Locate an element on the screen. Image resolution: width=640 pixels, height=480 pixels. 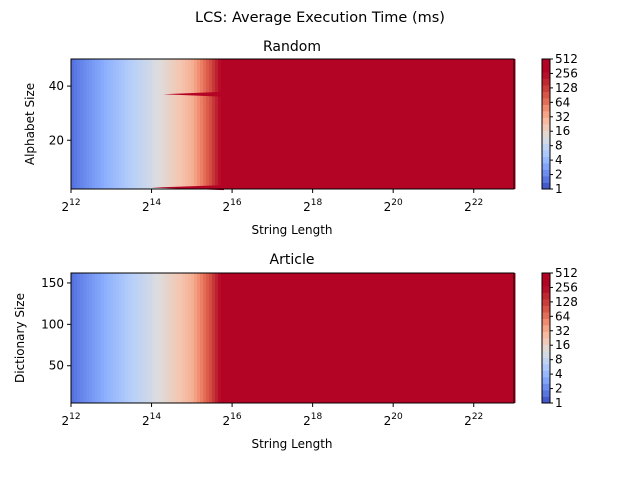
y-tick-label: 50 is located at coordinates (56, 366).